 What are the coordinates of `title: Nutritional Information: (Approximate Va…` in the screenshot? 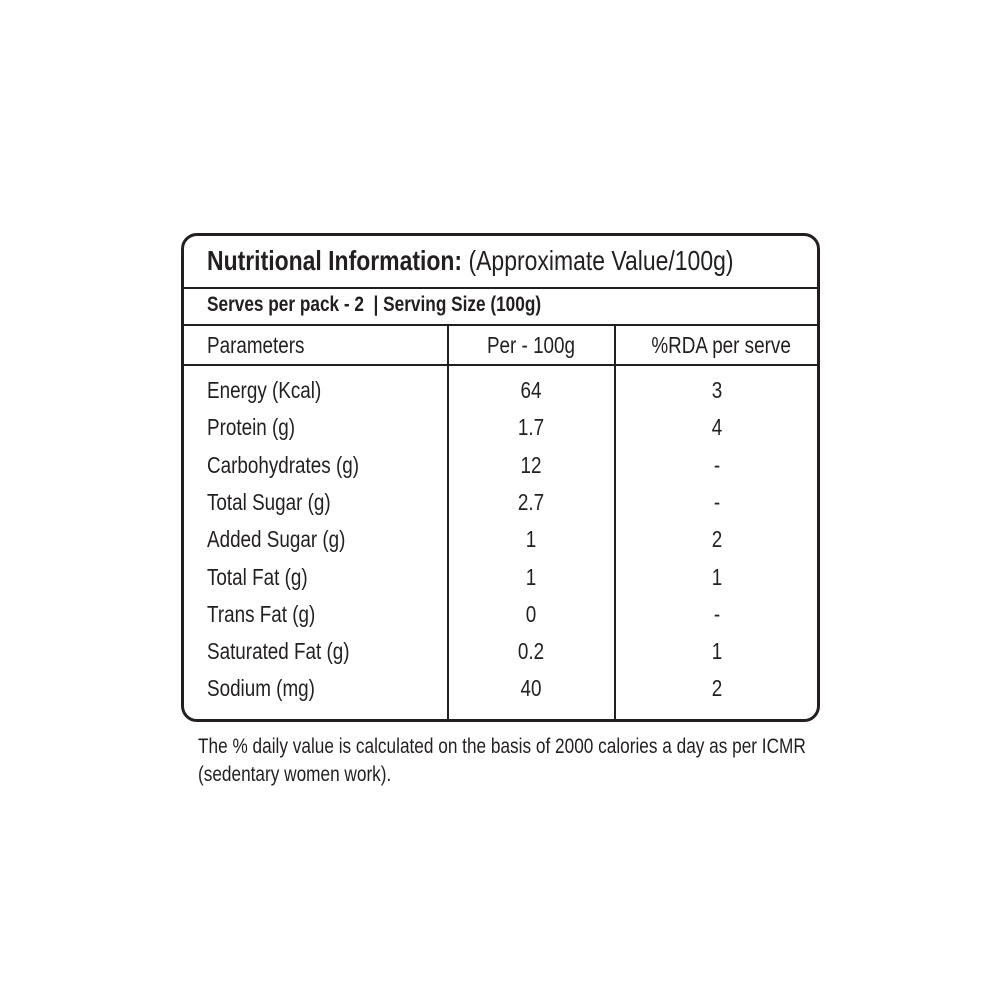 It's located at (470, 261).